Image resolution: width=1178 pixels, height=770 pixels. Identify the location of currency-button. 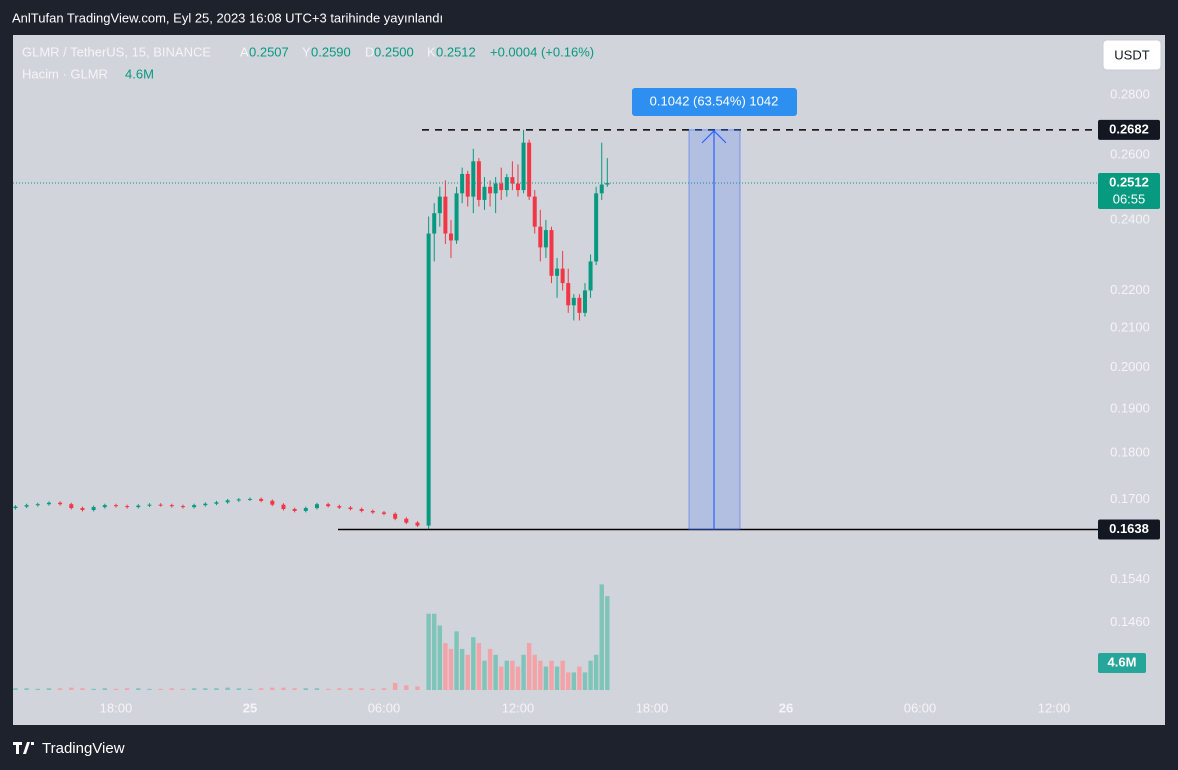
(1132, 55).